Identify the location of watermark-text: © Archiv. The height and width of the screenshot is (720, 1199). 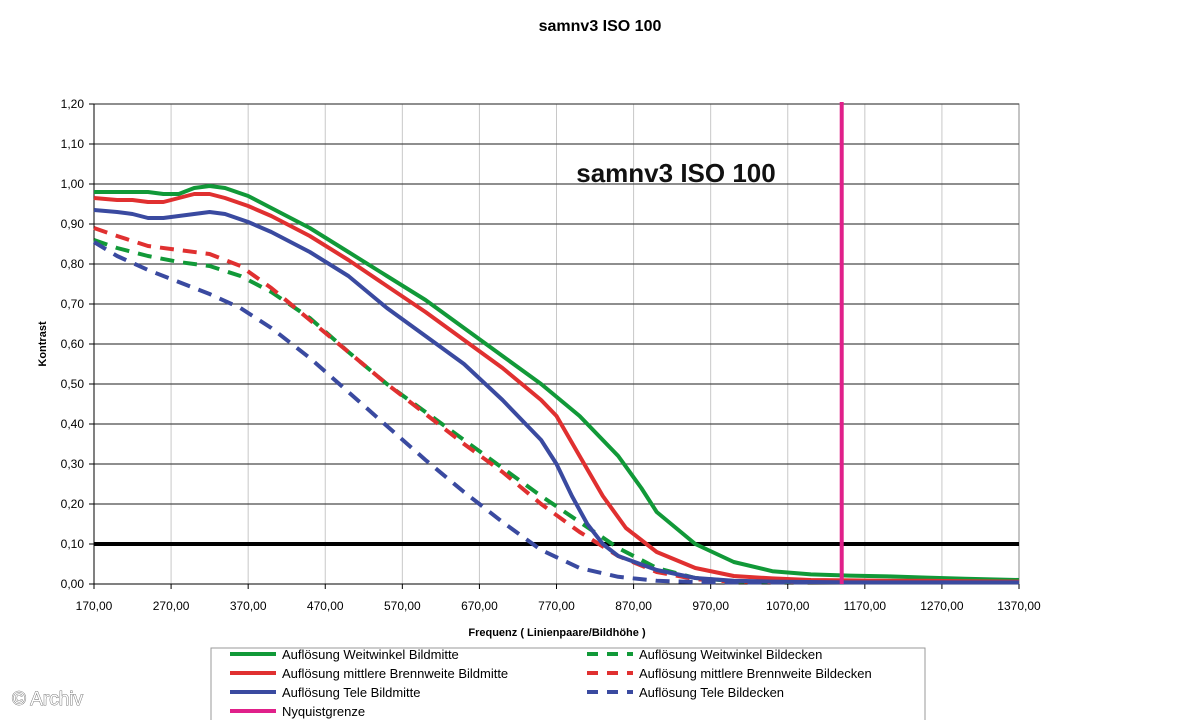
(48, 699).